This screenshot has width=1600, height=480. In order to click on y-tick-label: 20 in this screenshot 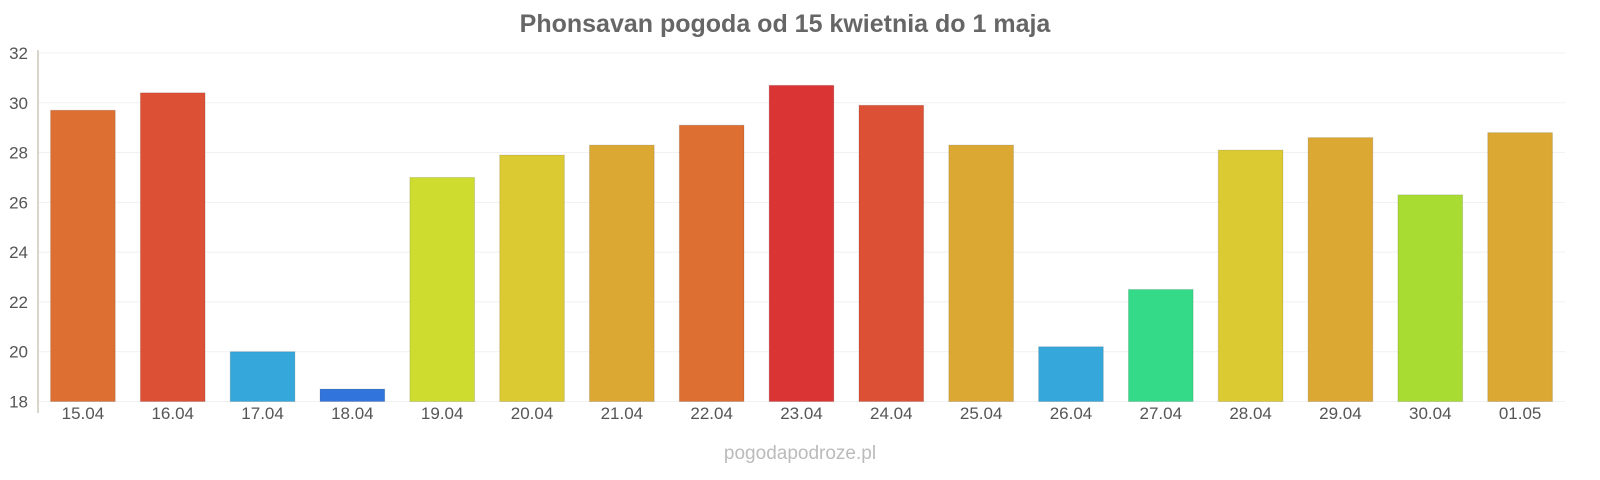, I will do `click(18, 352)`.